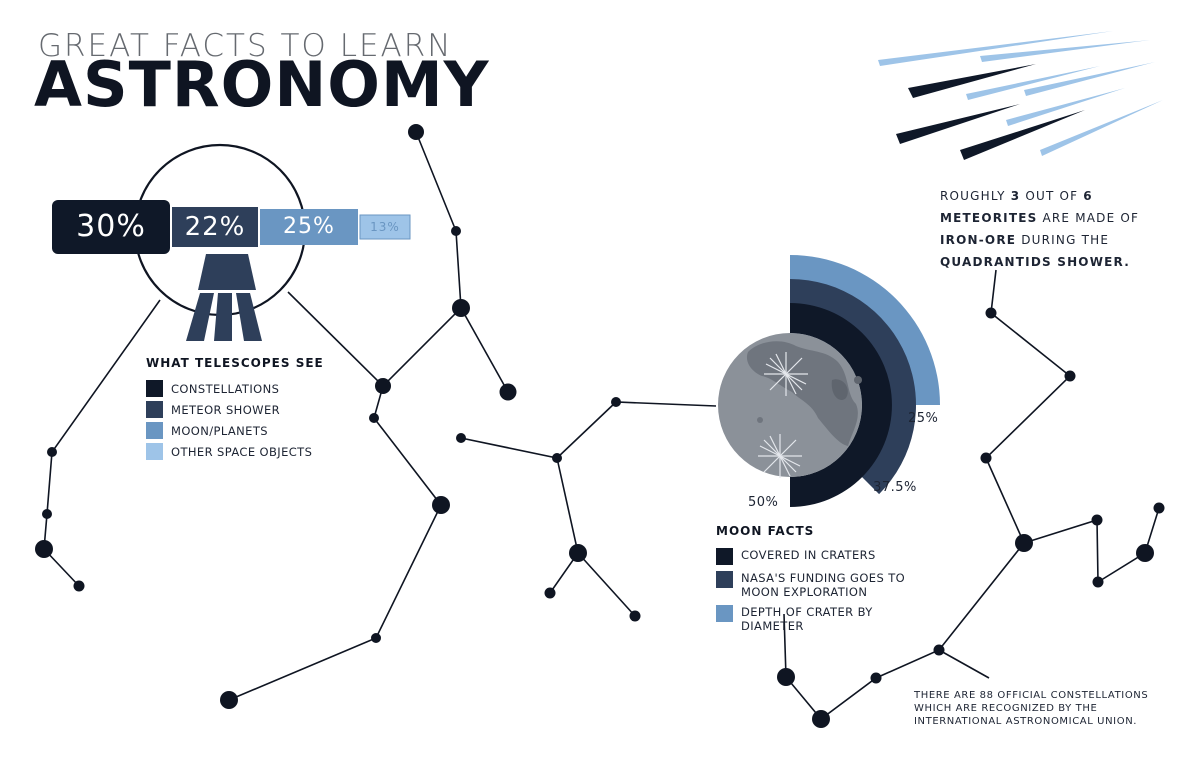 The height and width of the screenshot is (776, 1200). What do you see at coordinates (807, 619) in the screenshot?
I see `legend-label: DEPTH OF CRATER BY DIAMETER` at bounding box center [807, 619].